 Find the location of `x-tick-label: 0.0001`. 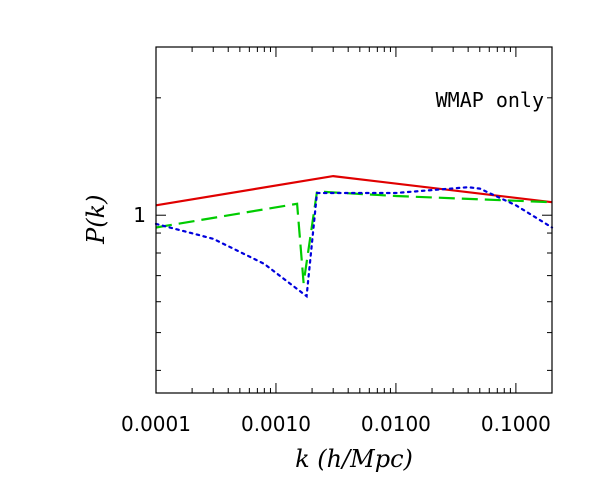

x-tick-label: 0.0001 is located at coordinates (156, 424).